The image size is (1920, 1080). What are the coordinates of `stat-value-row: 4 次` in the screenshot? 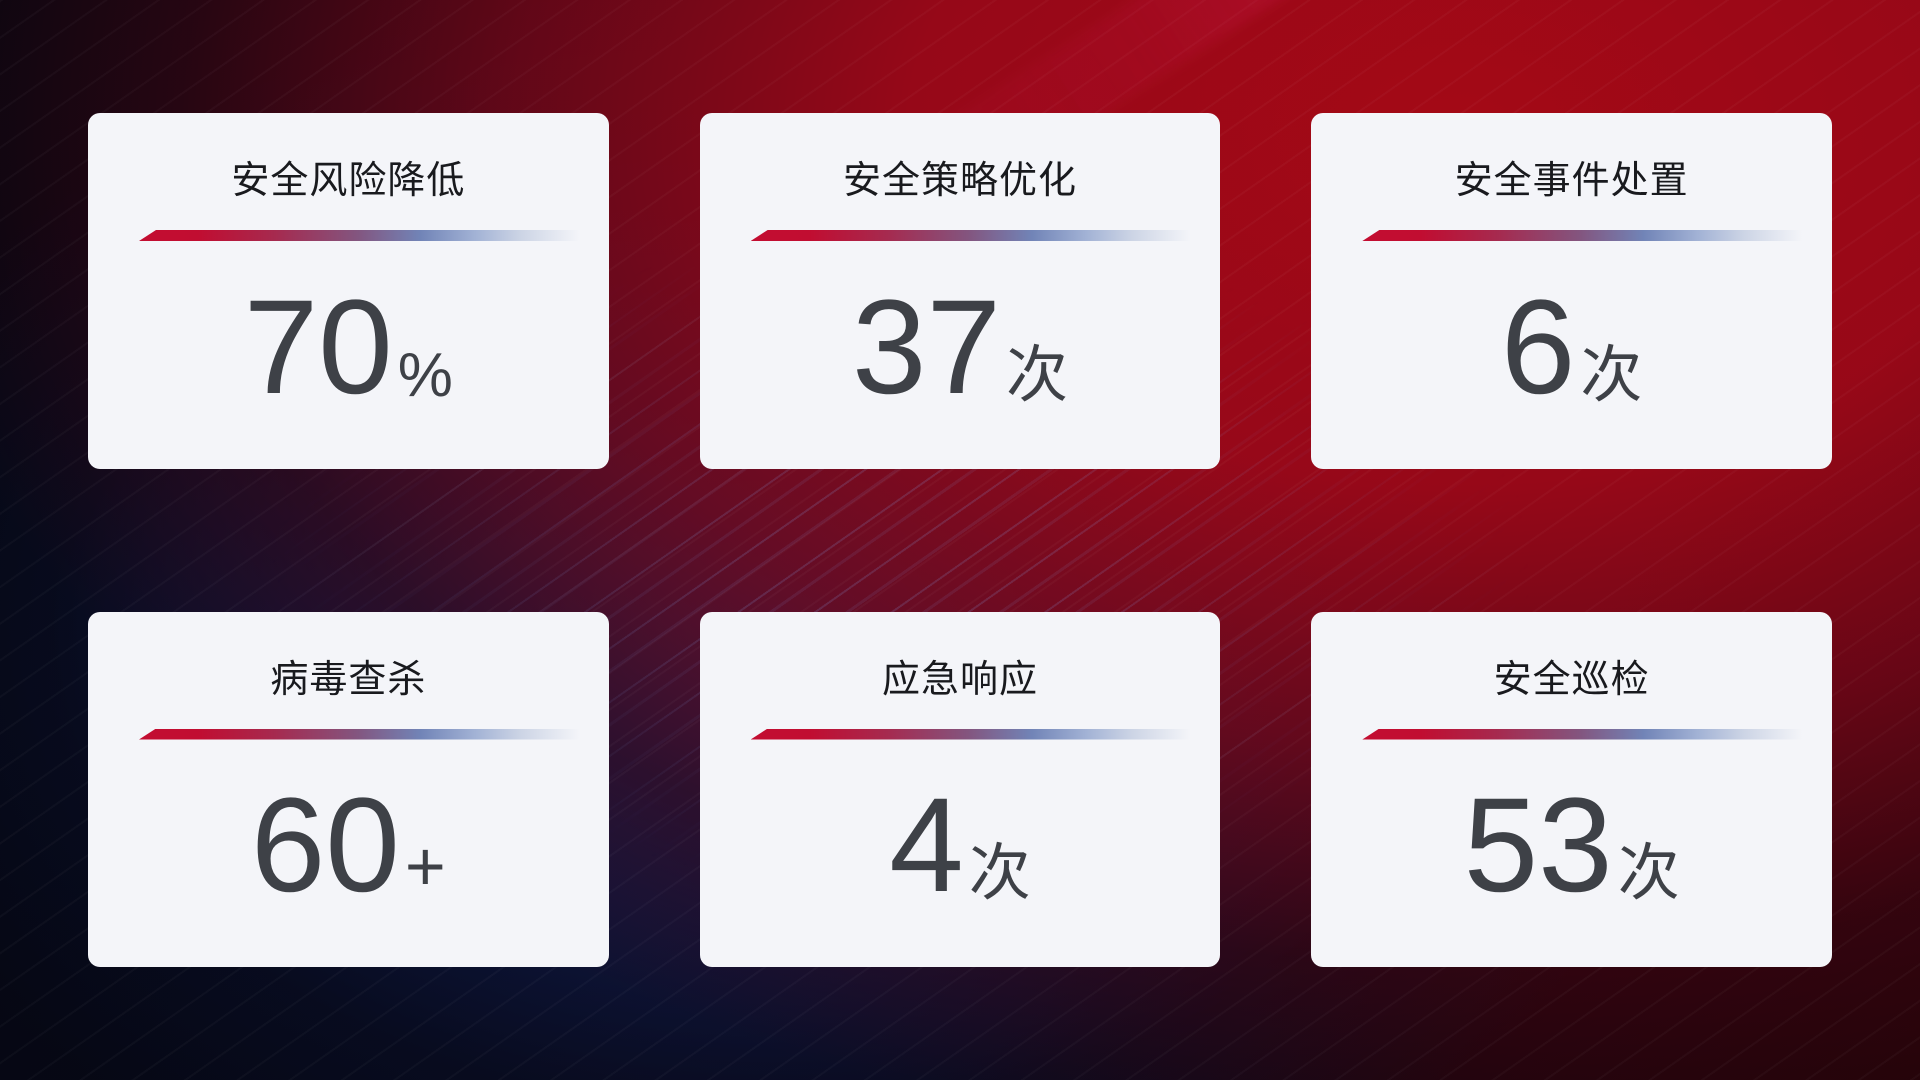 It's located at (960, 847).